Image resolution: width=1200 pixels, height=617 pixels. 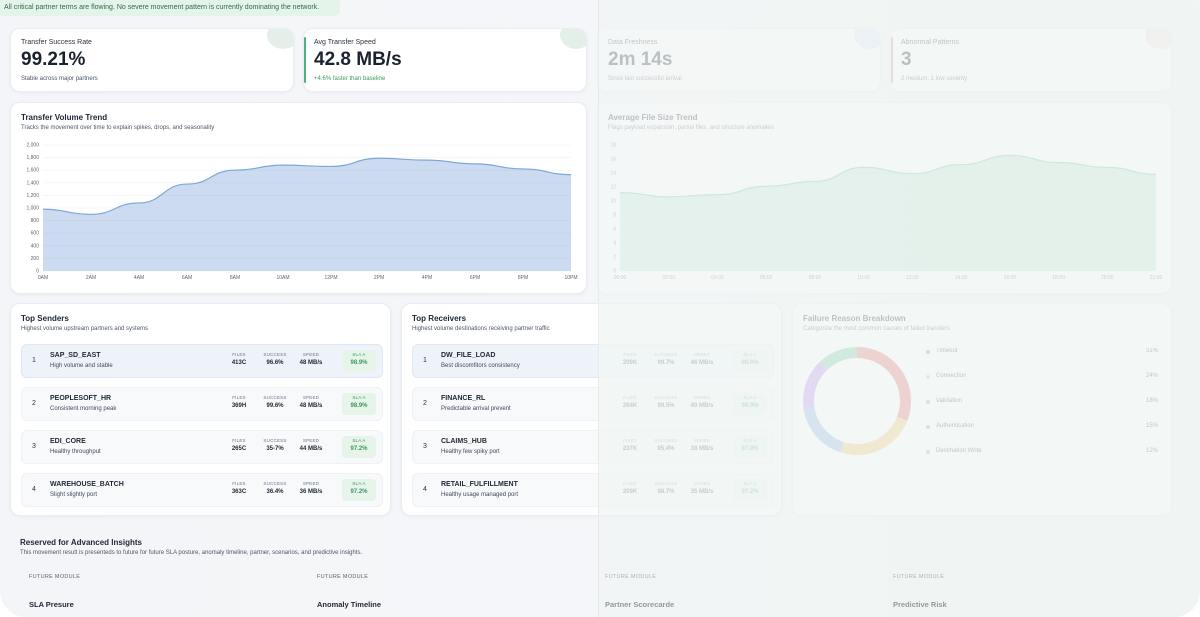 What do you see at coordinates (475, 278) in the screenshot?
I see `x-tick-label: 6PM` at bounding box center [475, 278].